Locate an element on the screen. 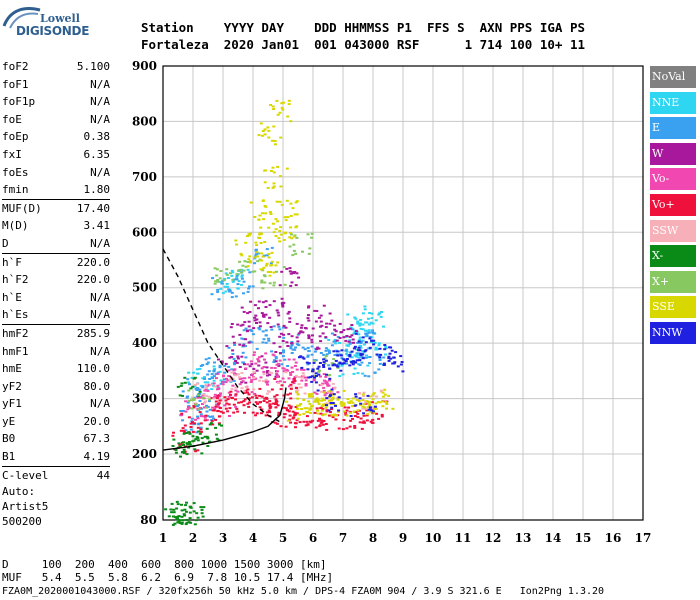 Image resolution: width=700 pixels, height=600 pixels. param-value: 1.80 is located at coordinates (97, 190).